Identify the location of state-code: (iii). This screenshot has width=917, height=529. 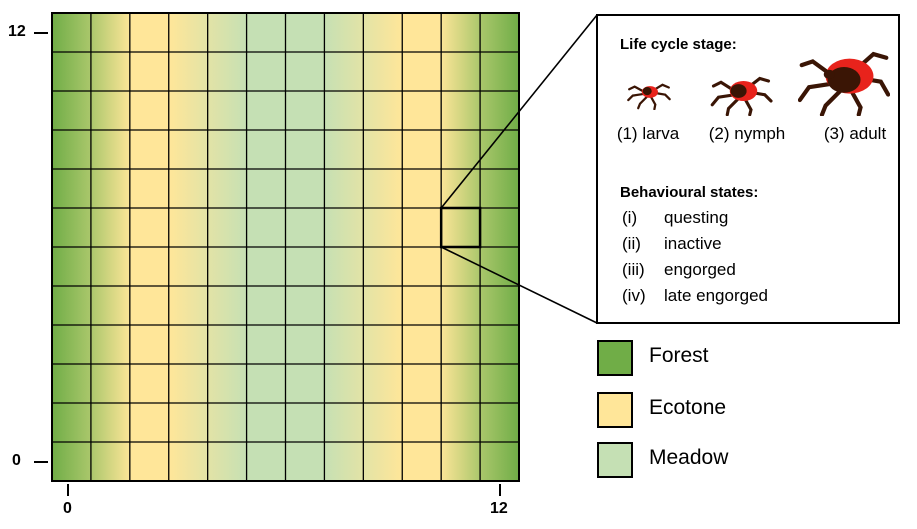
(633, 269).